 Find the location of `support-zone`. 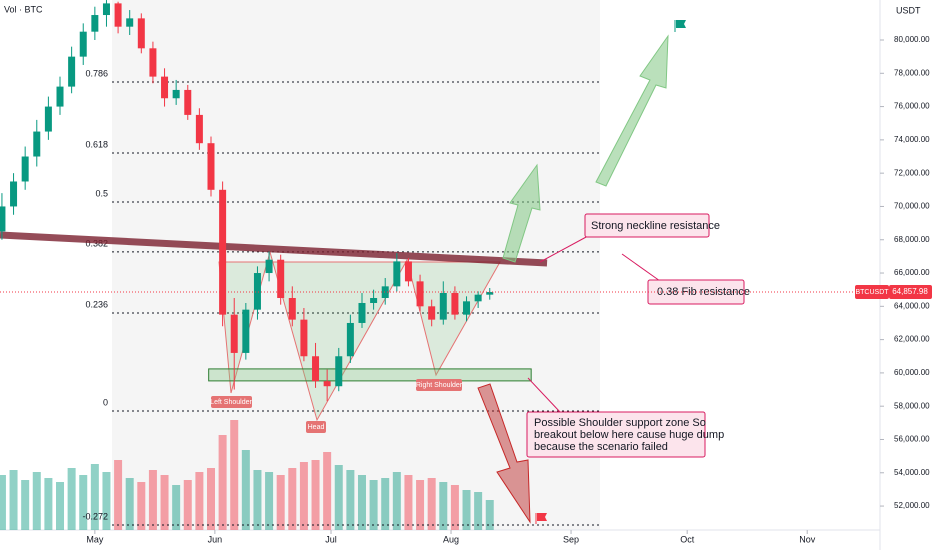

support-zone is located at coordinates (370, 375).